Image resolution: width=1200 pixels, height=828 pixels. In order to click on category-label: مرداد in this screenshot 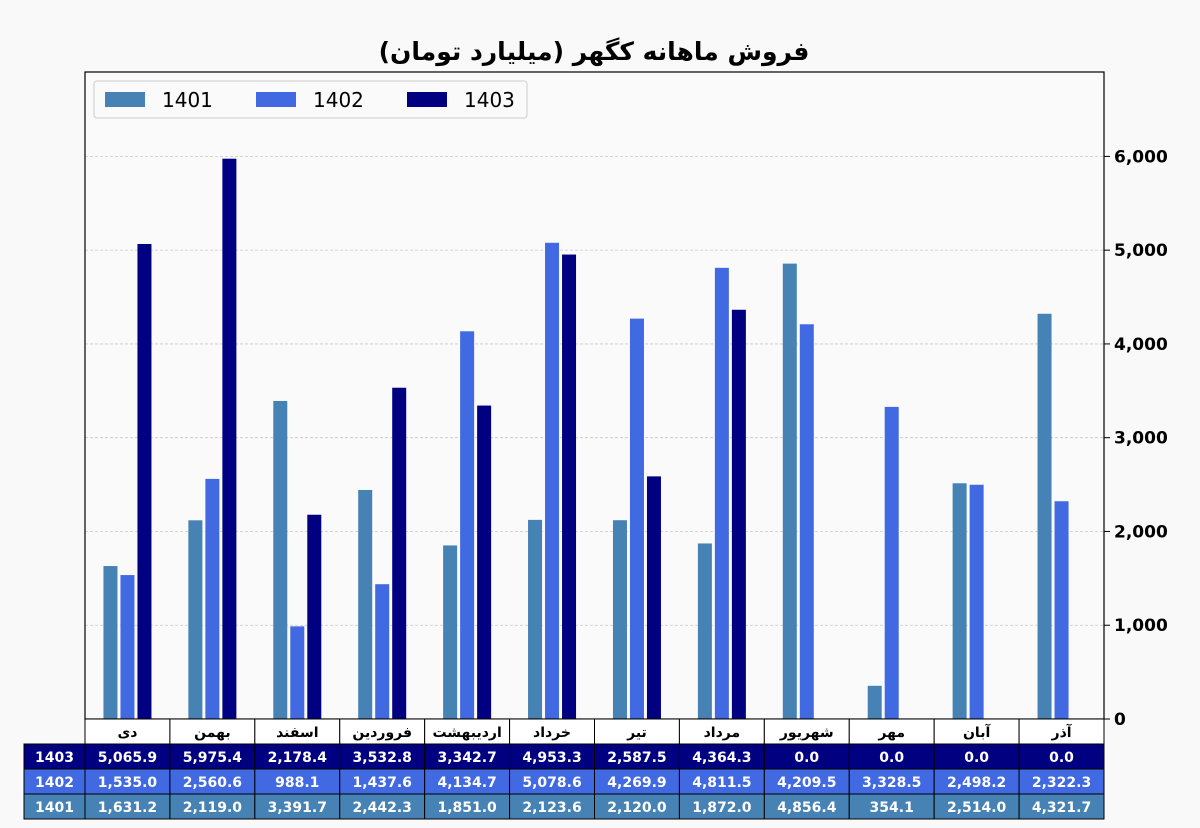, I will do `click(722, 733)`.